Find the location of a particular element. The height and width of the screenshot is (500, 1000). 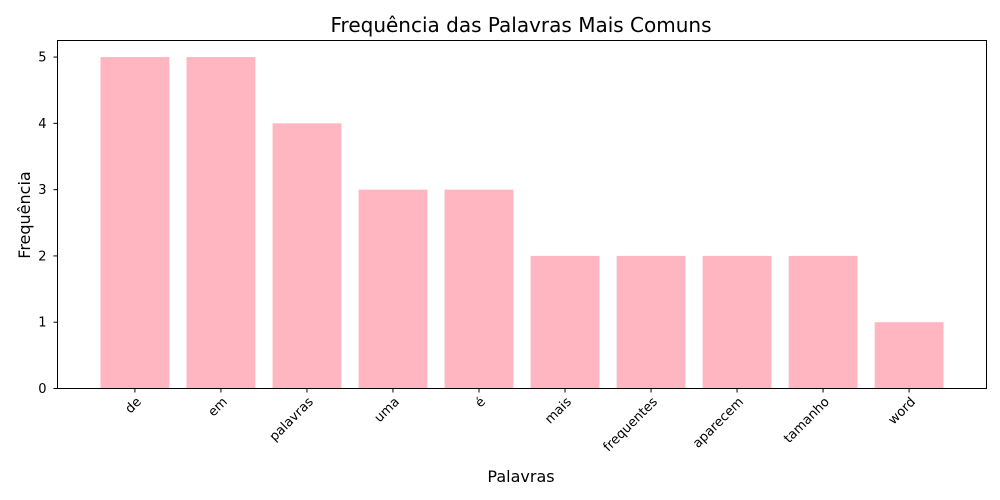

y-tick-label: 4 is located at coordinates (42, 124).